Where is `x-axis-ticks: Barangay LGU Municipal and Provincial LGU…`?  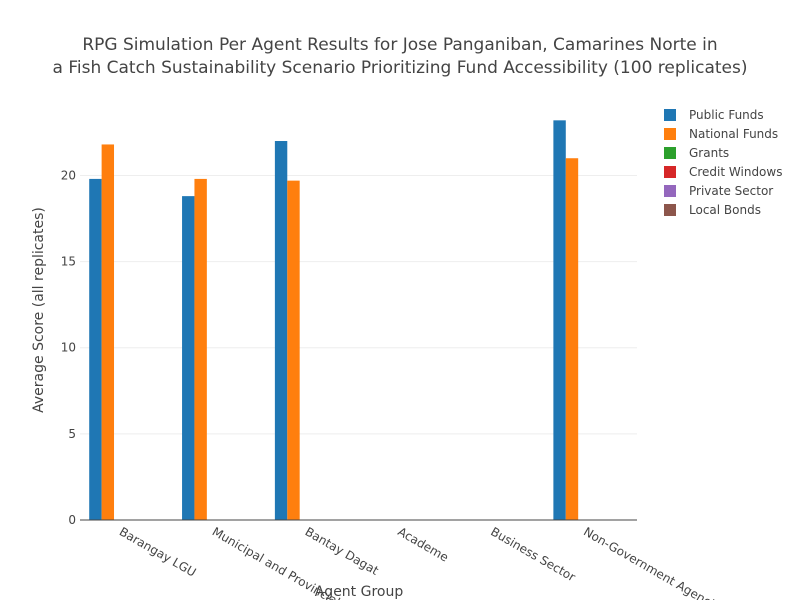
x-axis-ticks: Barangay LGU Municipal and Provincial LGU… is located at coordinates (422, 562).